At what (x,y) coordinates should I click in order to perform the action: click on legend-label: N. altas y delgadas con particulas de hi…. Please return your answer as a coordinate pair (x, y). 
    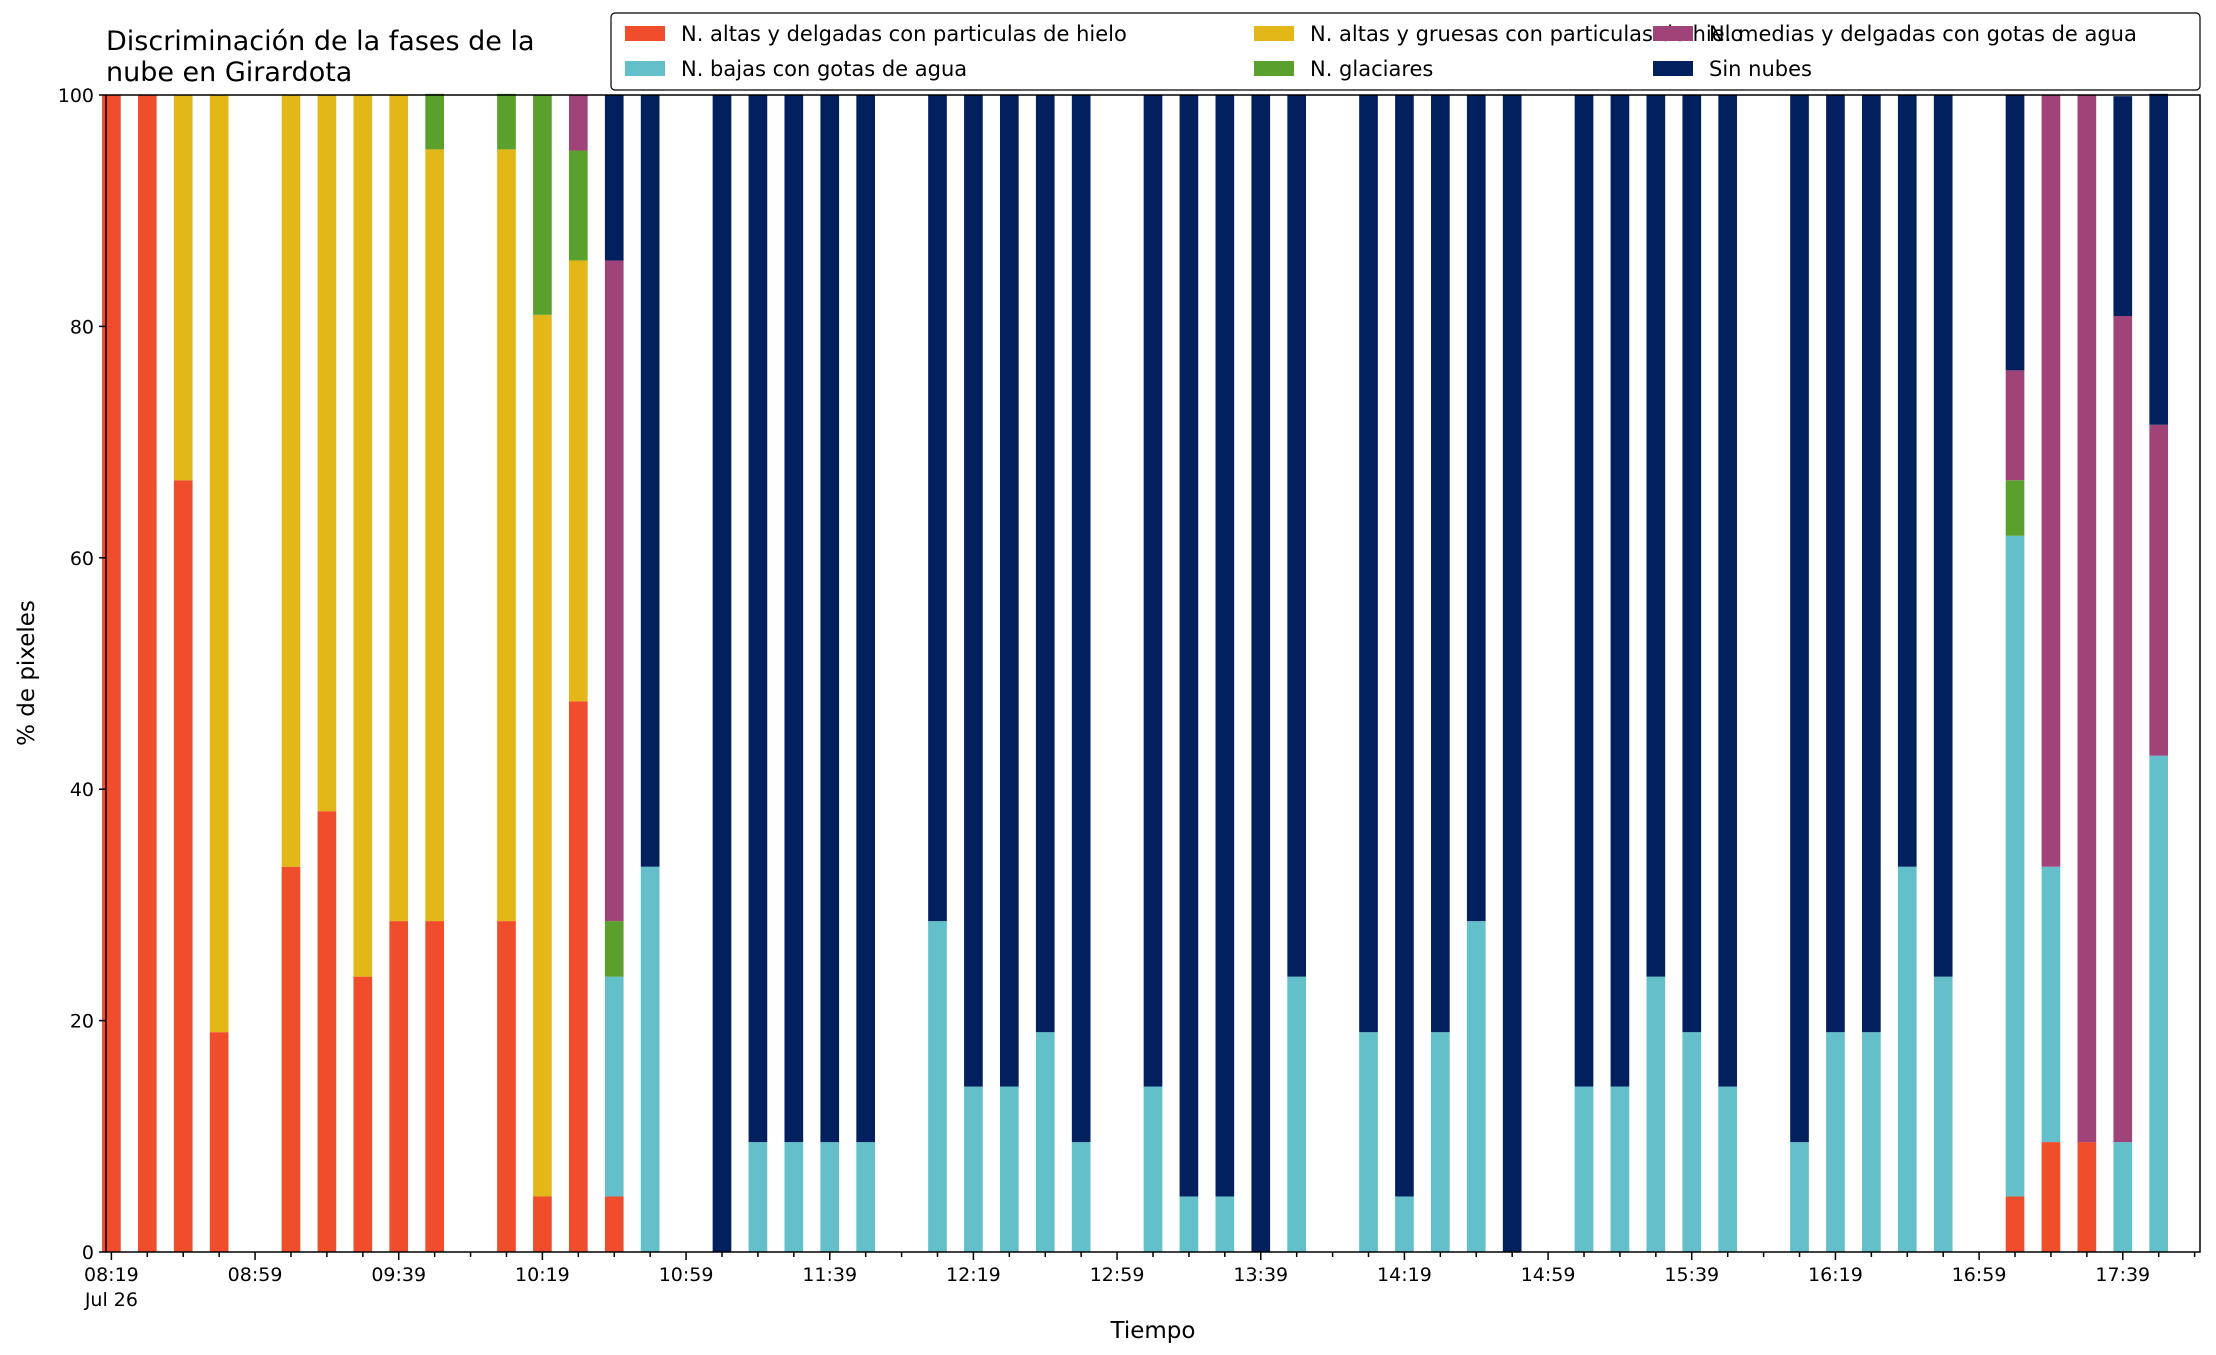
    Looking at the image, I should click on (904, 34).